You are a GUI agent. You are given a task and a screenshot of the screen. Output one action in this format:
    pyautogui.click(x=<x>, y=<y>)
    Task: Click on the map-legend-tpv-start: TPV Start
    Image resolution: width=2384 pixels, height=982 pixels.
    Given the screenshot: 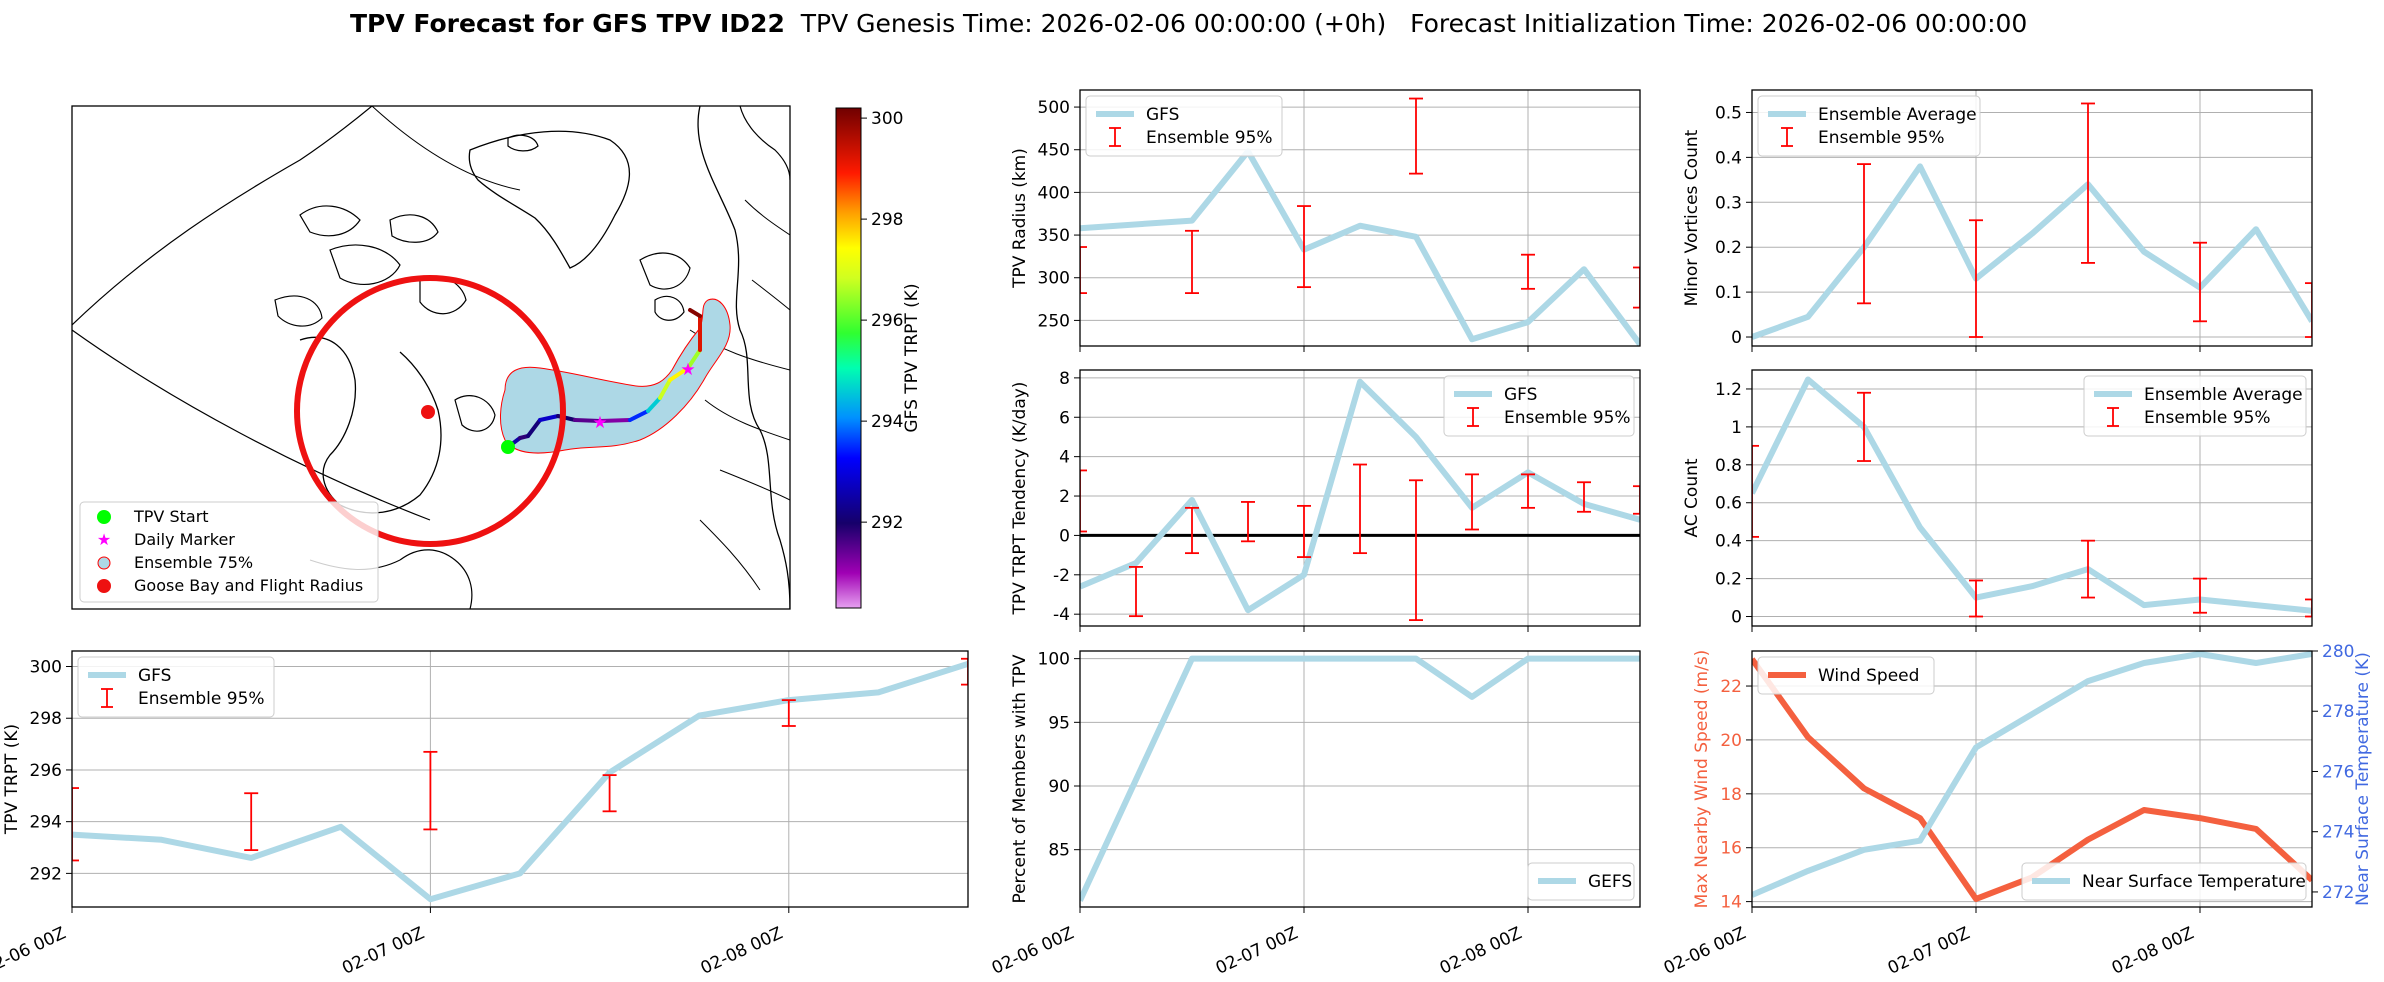 What is the action you would take?
    pyautogui.click(x=171, y=516)
    